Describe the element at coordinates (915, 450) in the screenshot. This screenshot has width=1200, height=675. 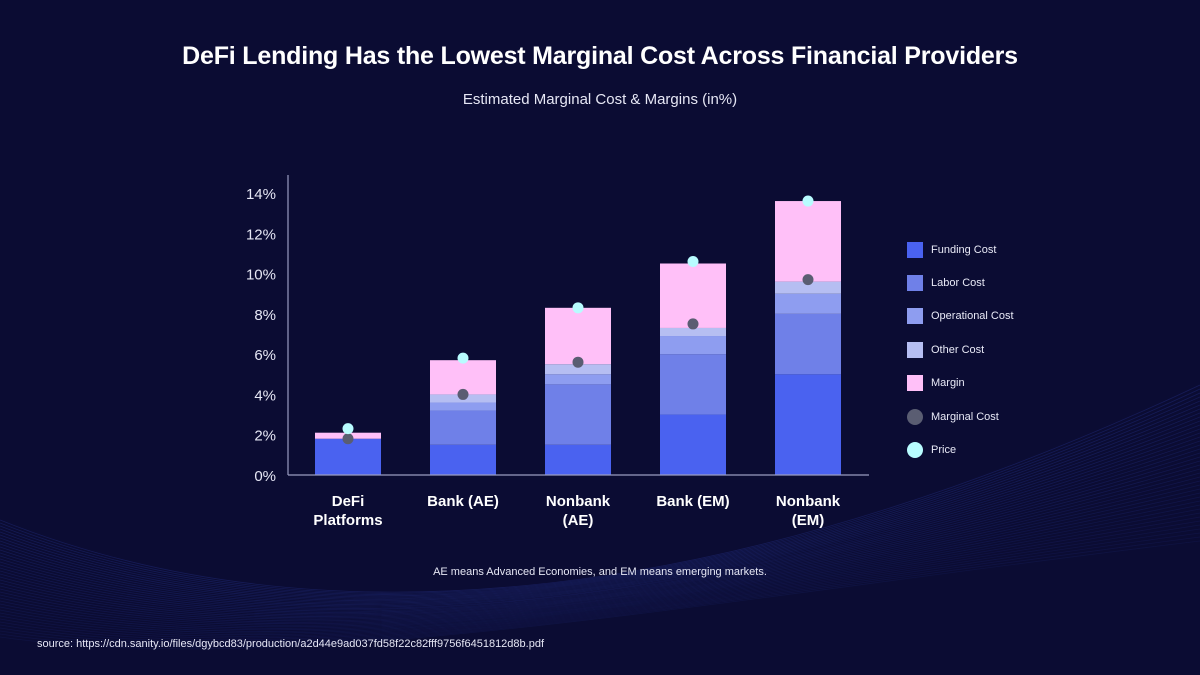
I see `legend-swatch-price` at that location.